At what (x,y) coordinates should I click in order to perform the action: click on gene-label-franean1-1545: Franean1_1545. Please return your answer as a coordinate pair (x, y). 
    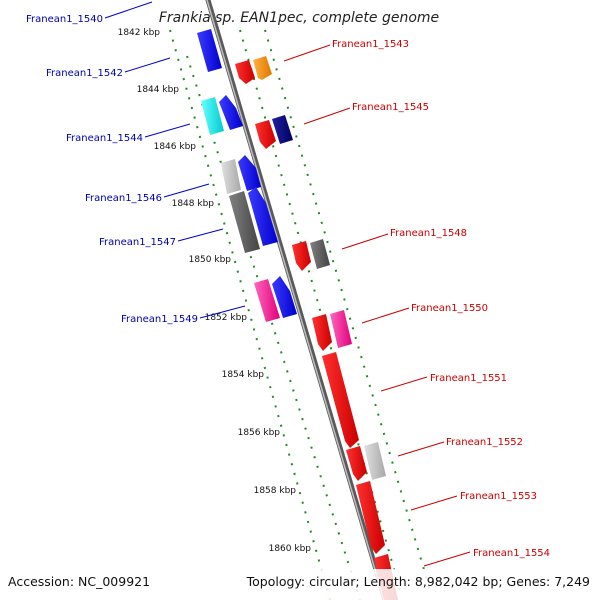
    Looking at the image, I should click on (390, 107).